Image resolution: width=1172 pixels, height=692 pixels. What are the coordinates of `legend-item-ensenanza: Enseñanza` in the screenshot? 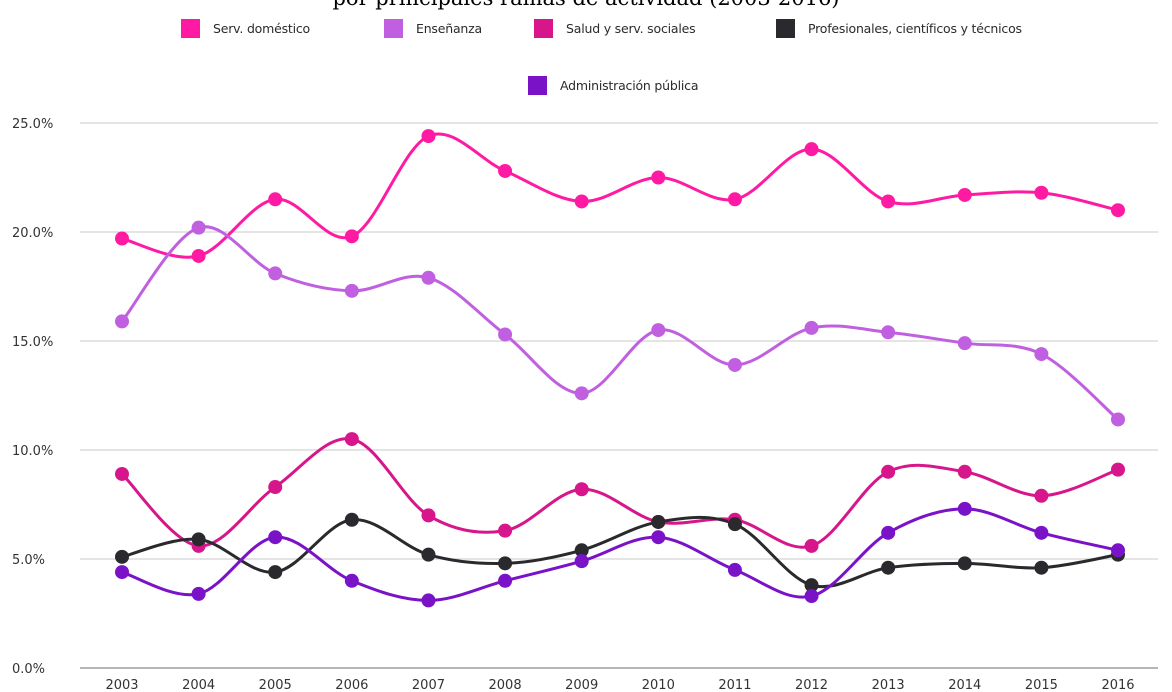 It's located at (433, 28).